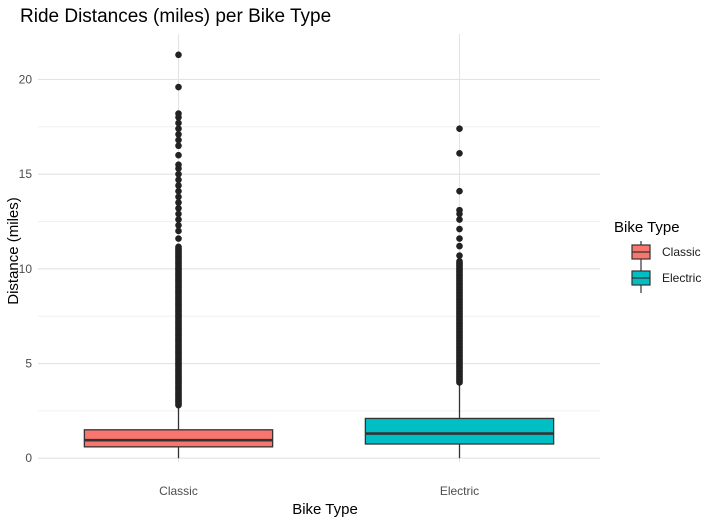 Image resolution: width=724 pixels, height=528 pixels. I want to click on x-axis-title: Bike Type, so click(325, 509).